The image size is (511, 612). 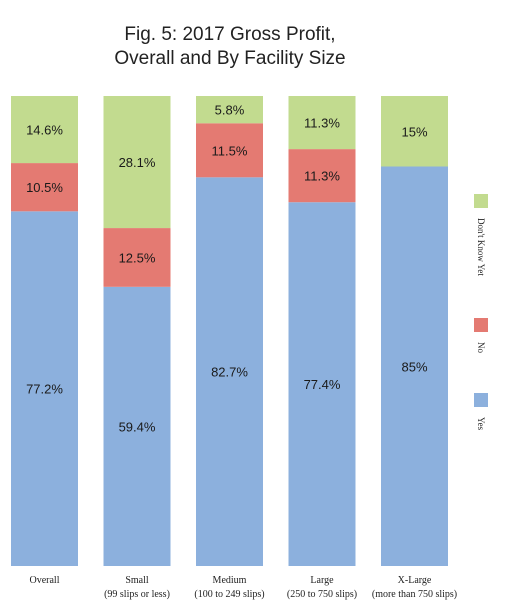 What do you see at coordinates (229, 34) in the screenshot?
I see `chart-title-line-1: Fig. 5: 2017 Gross Profit,` at bounding box center [229, 34].